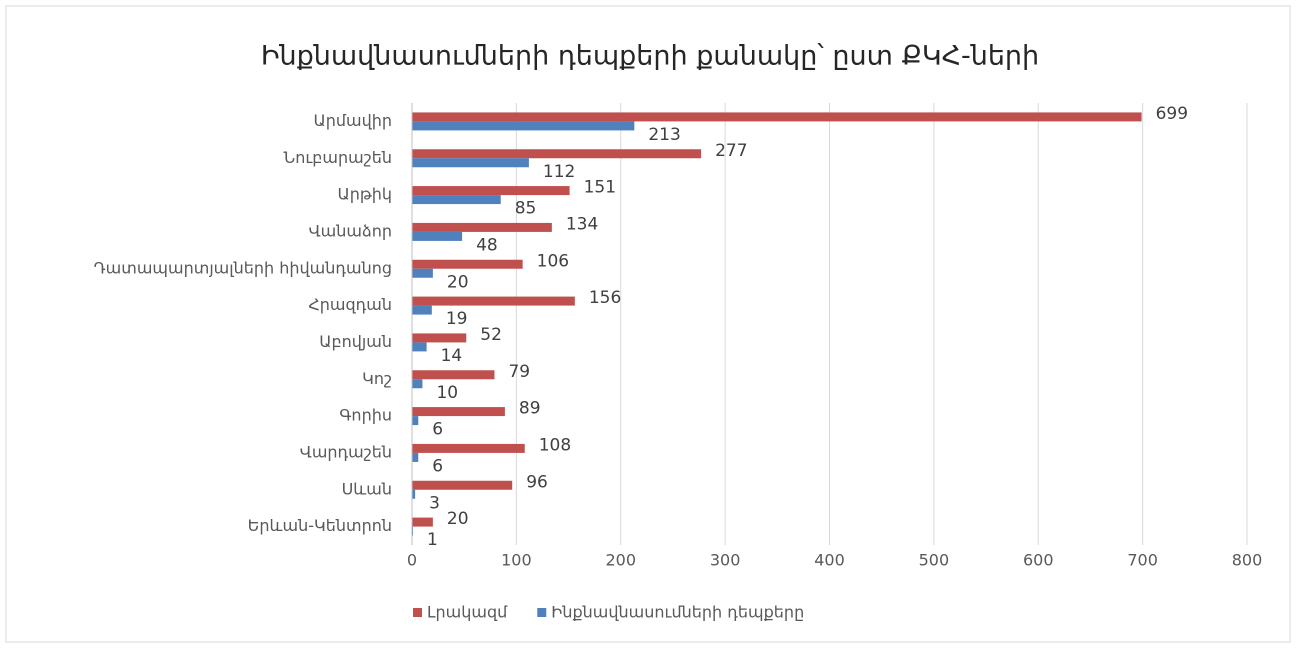  What do you see at coordinates (487, 245) in the screenshot?
I see `value-label: 48` at bounding box center [487, 245].